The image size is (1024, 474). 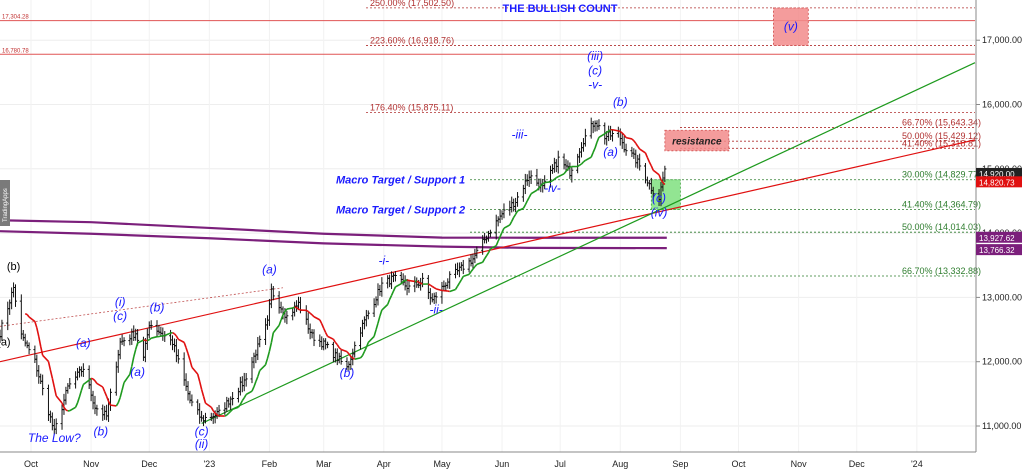 What do you see at coordinates (519, 135) in the screenshot?
I see `wave-label: -iii-` at bounding box center [519, 135].